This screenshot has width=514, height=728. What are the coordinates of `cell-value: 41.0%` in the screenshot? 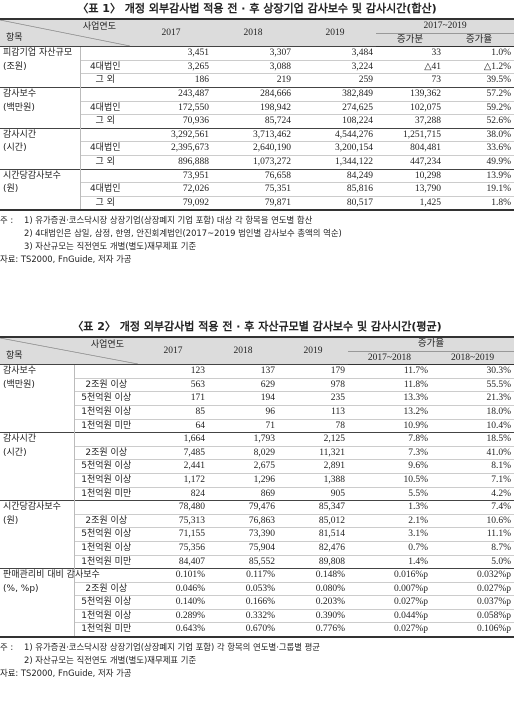 It's located at (472, 452).